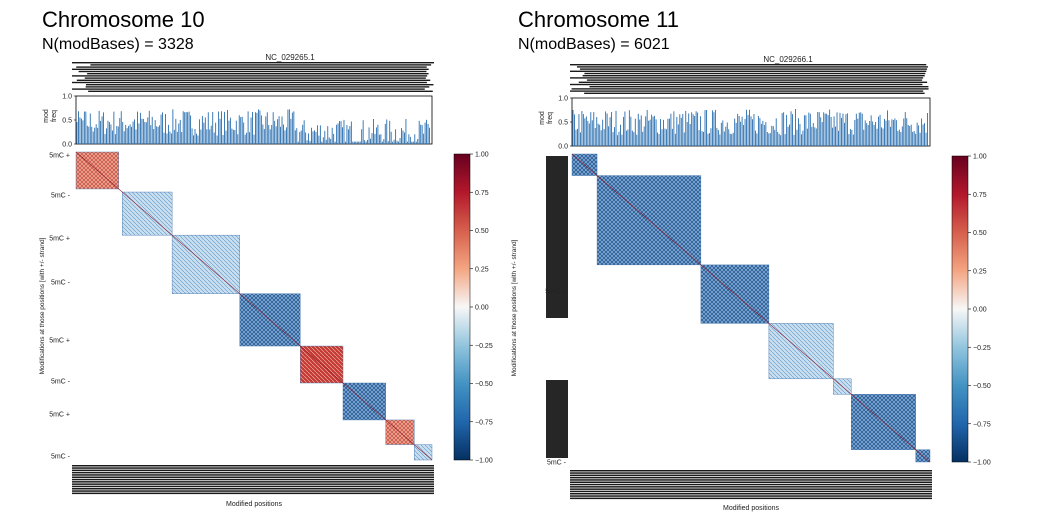 The width and height of the screenshot is (1056, 528). Describe the element at coordinates (482, 269) in the screenshot. I see `colorbar-tick-label: 0.25` at that location.